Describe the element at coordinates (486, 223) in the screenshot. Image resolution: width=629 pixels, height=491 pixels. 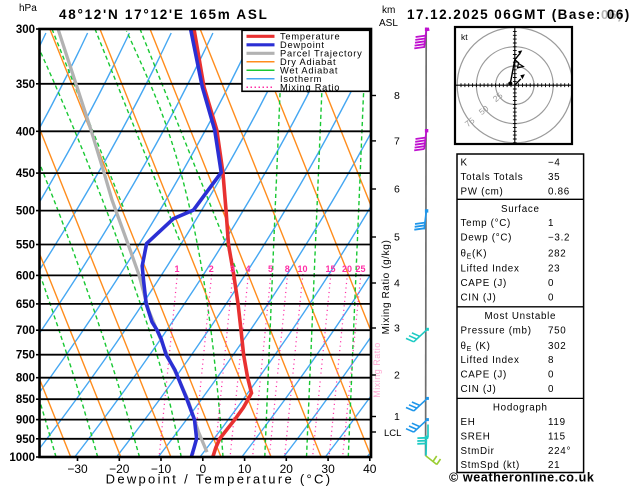
I see `svg-text: Temp (°C)` at that location.